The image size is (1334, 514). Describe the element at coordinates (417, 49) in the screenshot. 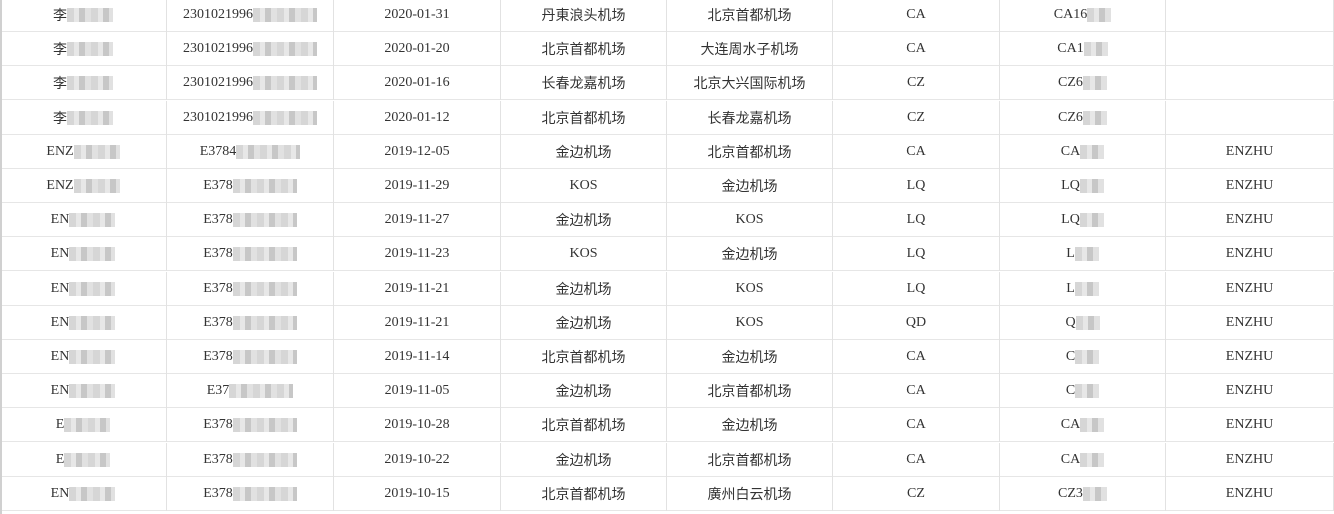

I see `cell-date: 2020-01-20` at that location.